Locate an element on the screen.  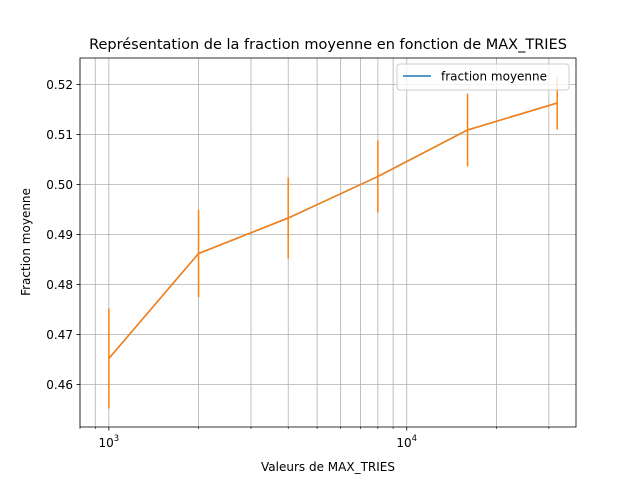
y-tick-label: 0.47 is located at coordinates (59, 335).